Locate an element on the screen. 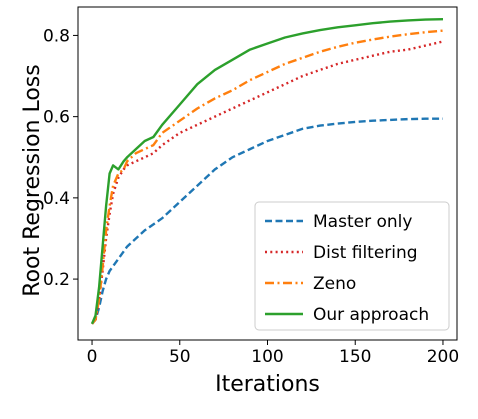 The image size is (478, 419). x-axis-title: Iterations is located at coordinates (267, 384).